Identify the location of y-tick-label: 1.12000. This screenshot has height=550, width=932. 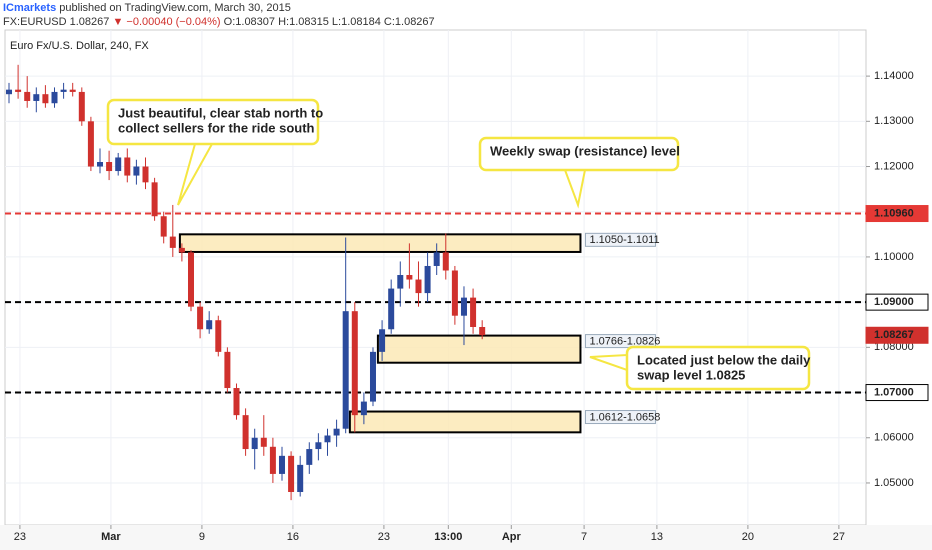
(894, 166).